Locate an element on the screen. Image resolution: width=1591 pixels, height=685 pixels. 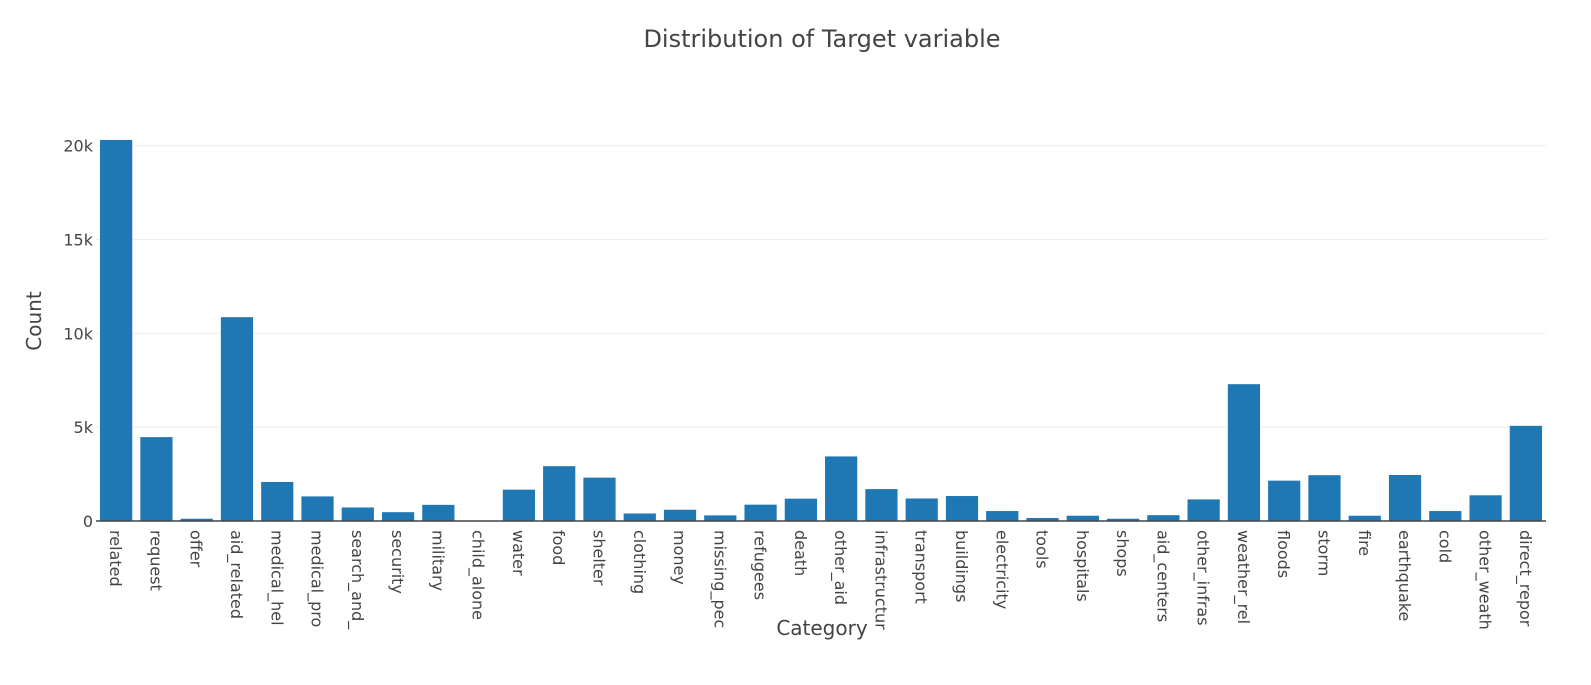
x-tick-label: search_and_ is located at coordinates (357, 580).